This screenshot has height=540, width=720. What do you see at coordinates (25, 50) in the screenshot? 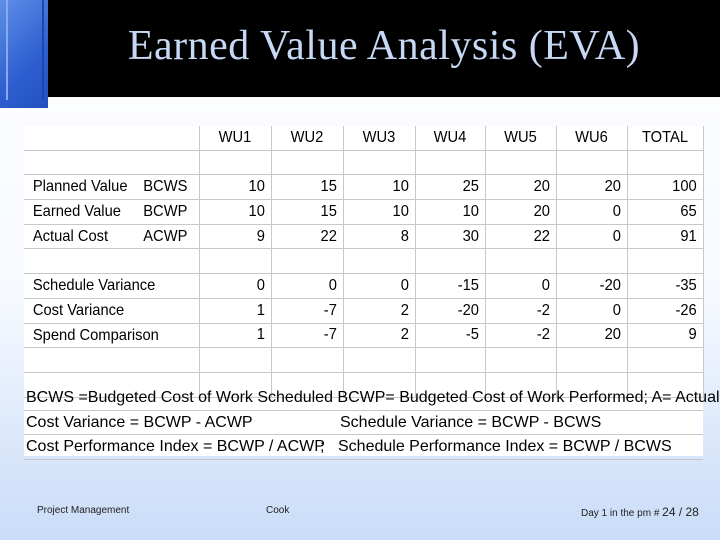
I see `accent-bevel` at bounding box center [25, 50].